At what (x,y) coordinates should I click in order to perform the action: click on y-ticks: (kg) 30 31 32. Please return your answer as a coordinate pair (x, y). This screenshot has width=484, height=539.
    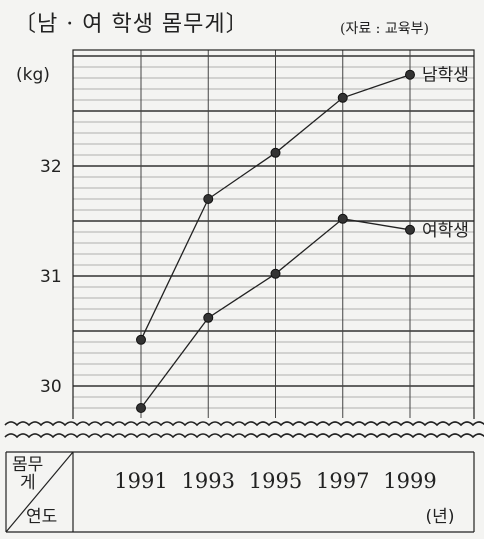
    Looking at the image, I should click on (39, 231).